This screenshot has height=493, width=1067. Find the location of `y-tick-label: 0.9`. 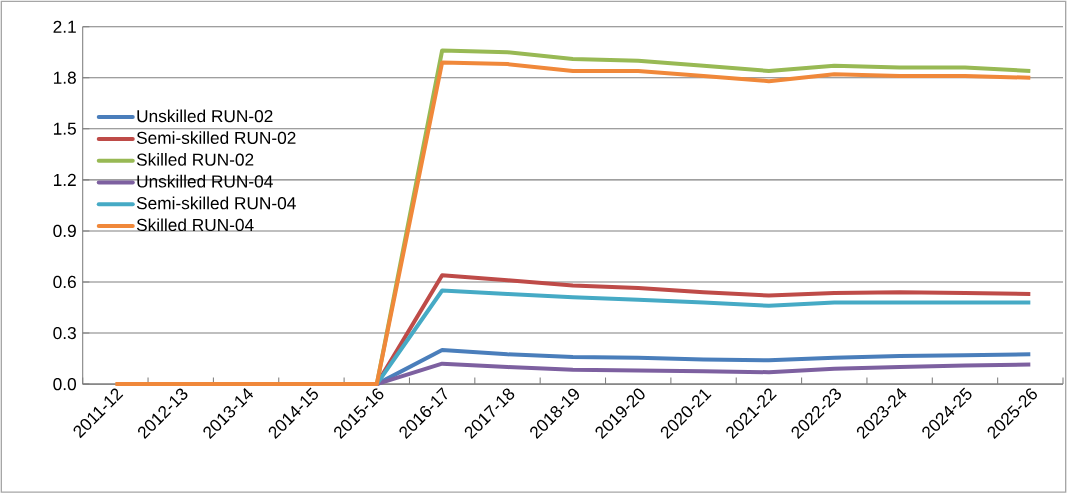

y-tick-label: 0.9 is located at coordinates (64, 230).